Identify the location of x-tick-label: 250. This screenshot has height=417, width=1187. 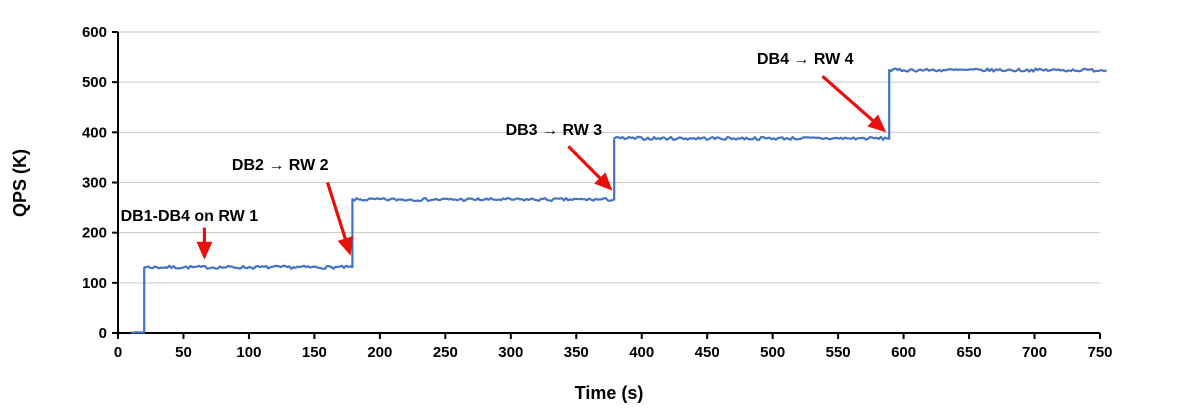
(445, 352).